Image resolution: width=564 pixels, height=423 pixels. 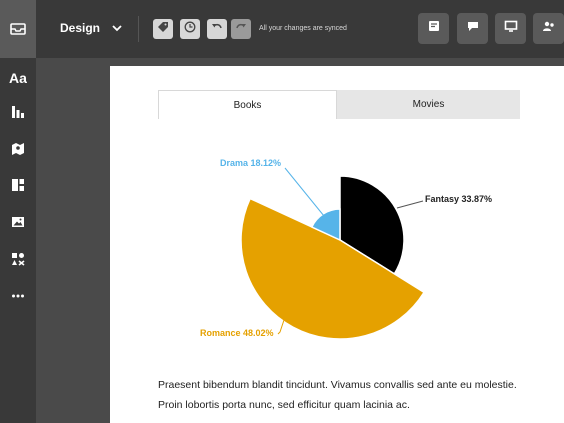 I want to click on toolbar-divider, so click(x=138, y=29).